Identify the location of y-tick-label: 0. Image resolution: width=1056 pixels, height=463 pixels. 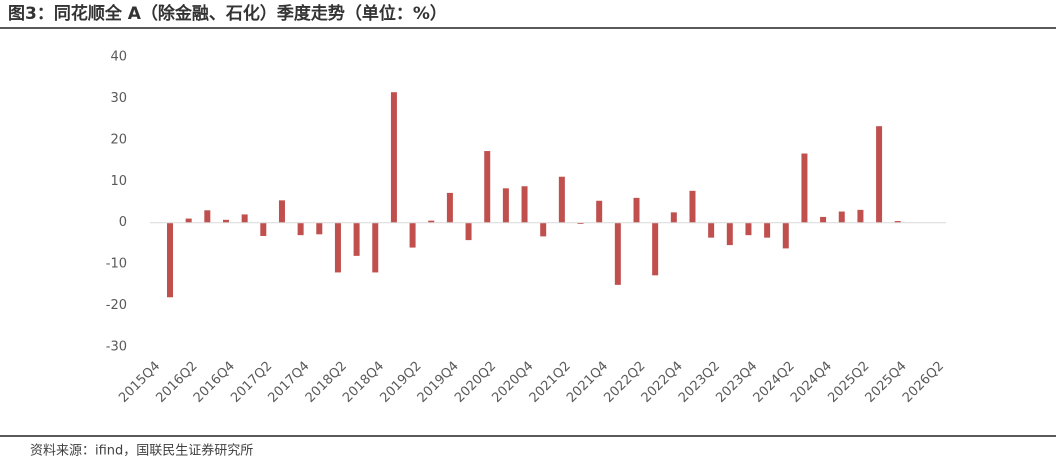
(123, 222).